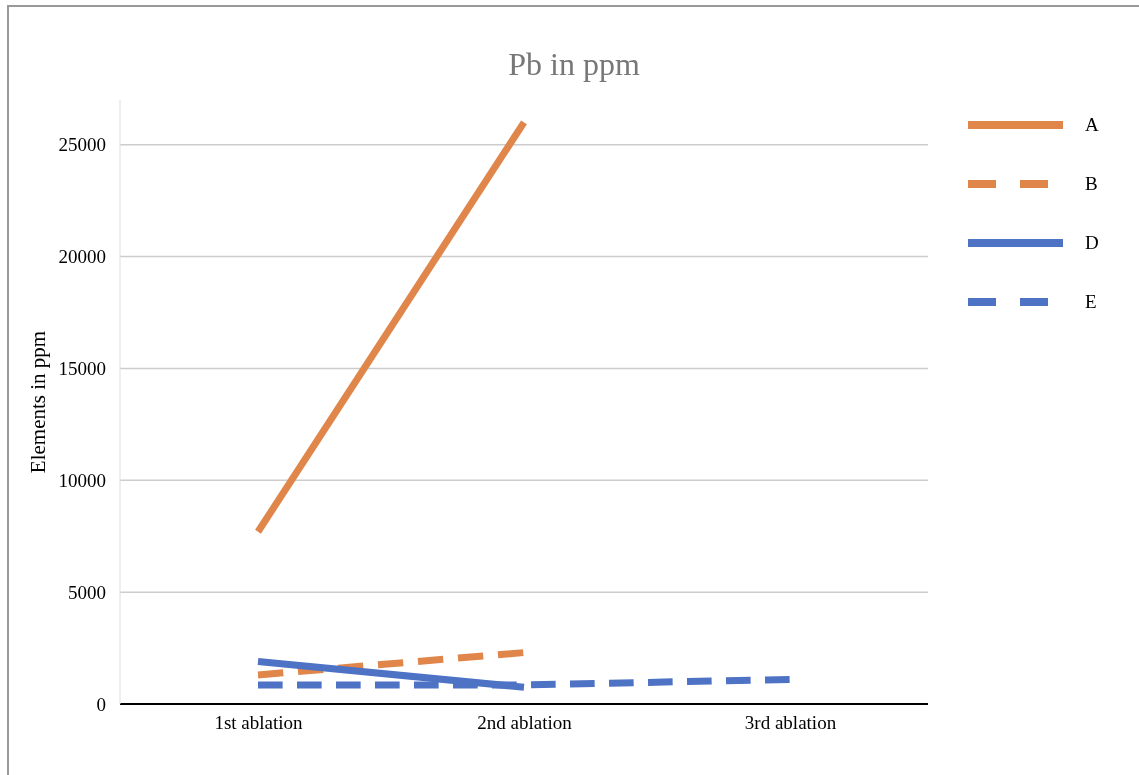 The image size is (1139, 775). Describe the element at coordinates (525, 723) in the screenshot. I see `x-tick-label: 2nd ablation` at that location.